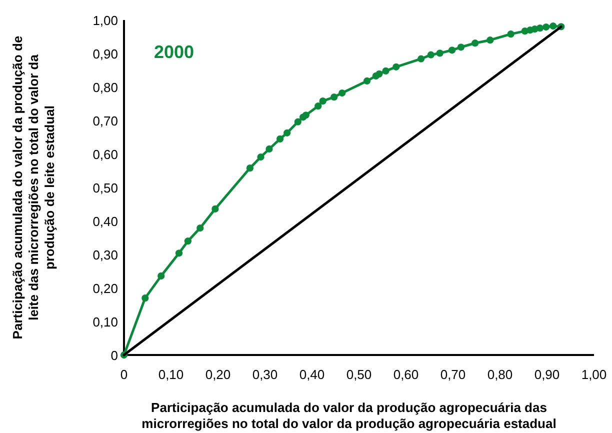 Image resolution: width=612 pixels, height=433 pixels. Describe the element at coordinates (359, 374) in the screenshot. I see `x-tick-label: 0,50` at that location.